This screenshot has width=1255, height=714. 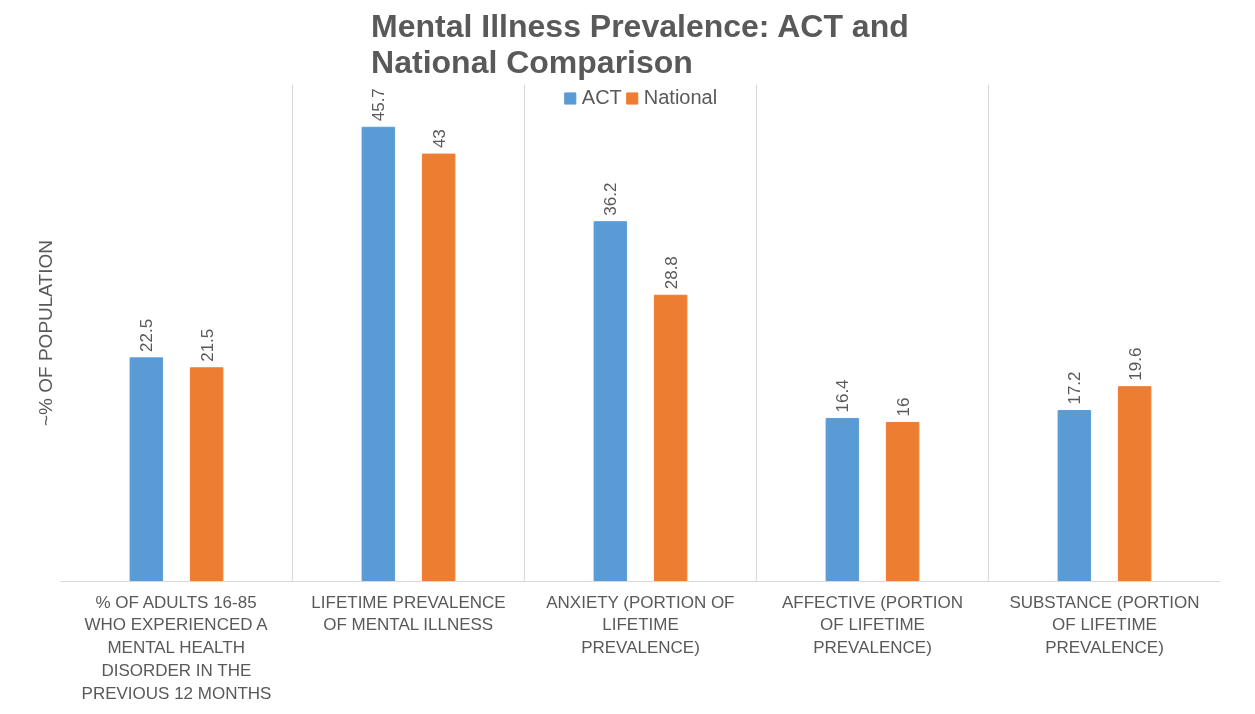 I want to click on y-axis-title: ~% OF POPULATION, so click(x=45, y=333).